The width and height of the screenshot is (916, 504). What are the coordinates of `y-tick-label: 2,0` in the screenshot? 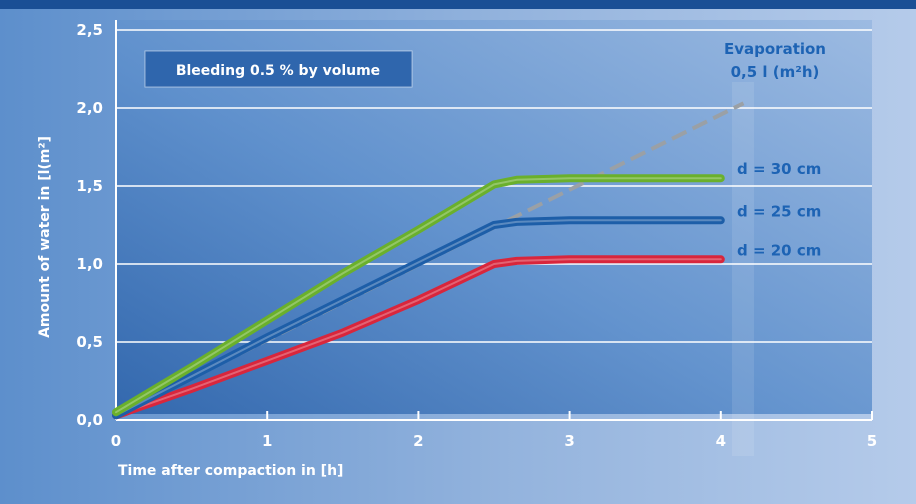 It's located at (89, 108).